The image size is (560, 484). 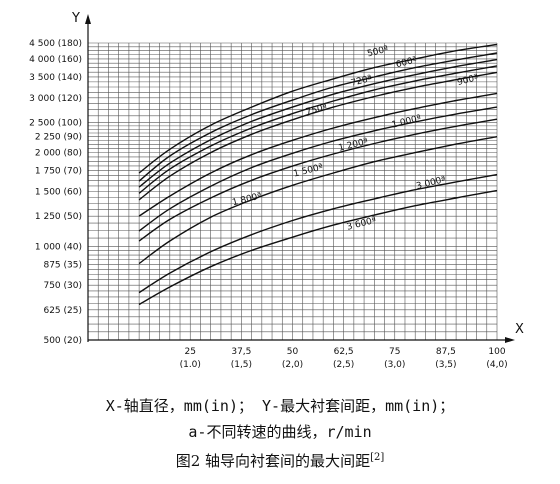 I want to click on figure-caption: 图2 轴导向衬套间的最大间距[2], so click(x=280, y=460).